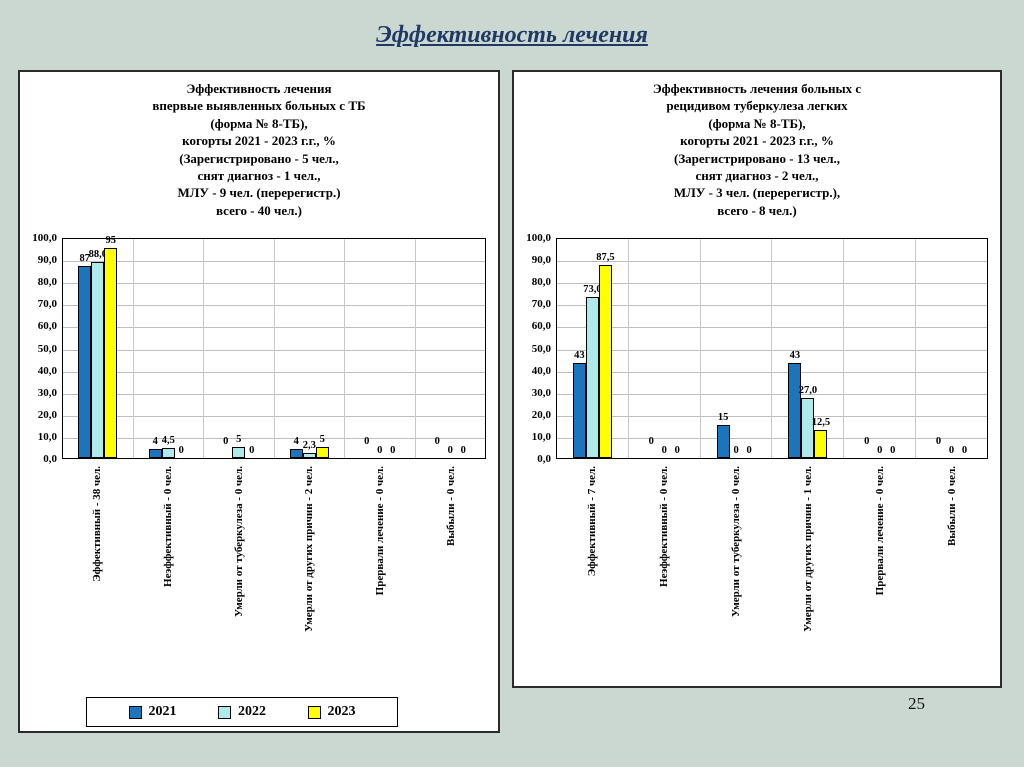  What do you see at coordinates (450, 573) in the screenshot?
I see `x-label-cell: Выбыли - 0 чел.` at bounding box center [450, 573].